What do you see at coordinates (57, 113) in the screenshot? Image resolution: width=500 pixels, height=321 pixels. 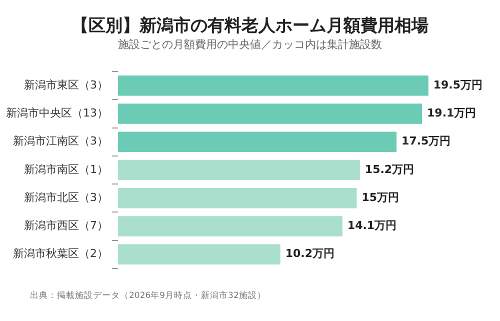 I see `y-tick-label: 新潟市中央区（13）` at bounding box center [57, 113].